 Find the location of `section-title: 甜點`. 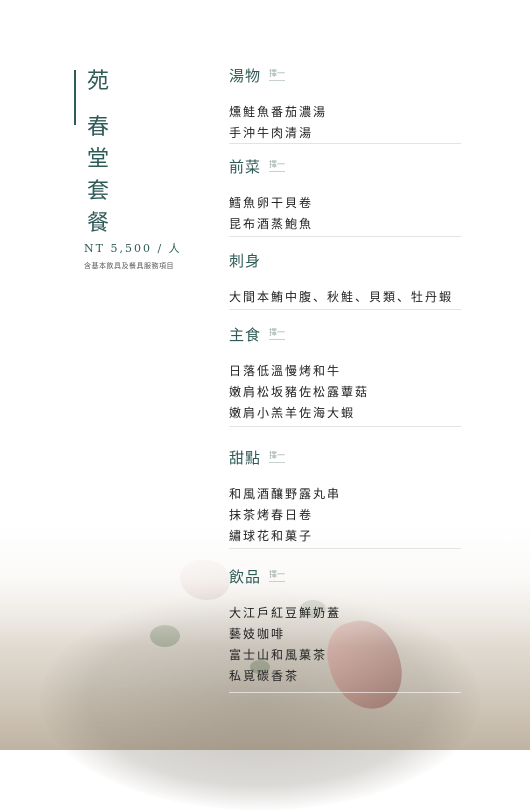

section-title: 甜點 is located at coordinates (245, 457).